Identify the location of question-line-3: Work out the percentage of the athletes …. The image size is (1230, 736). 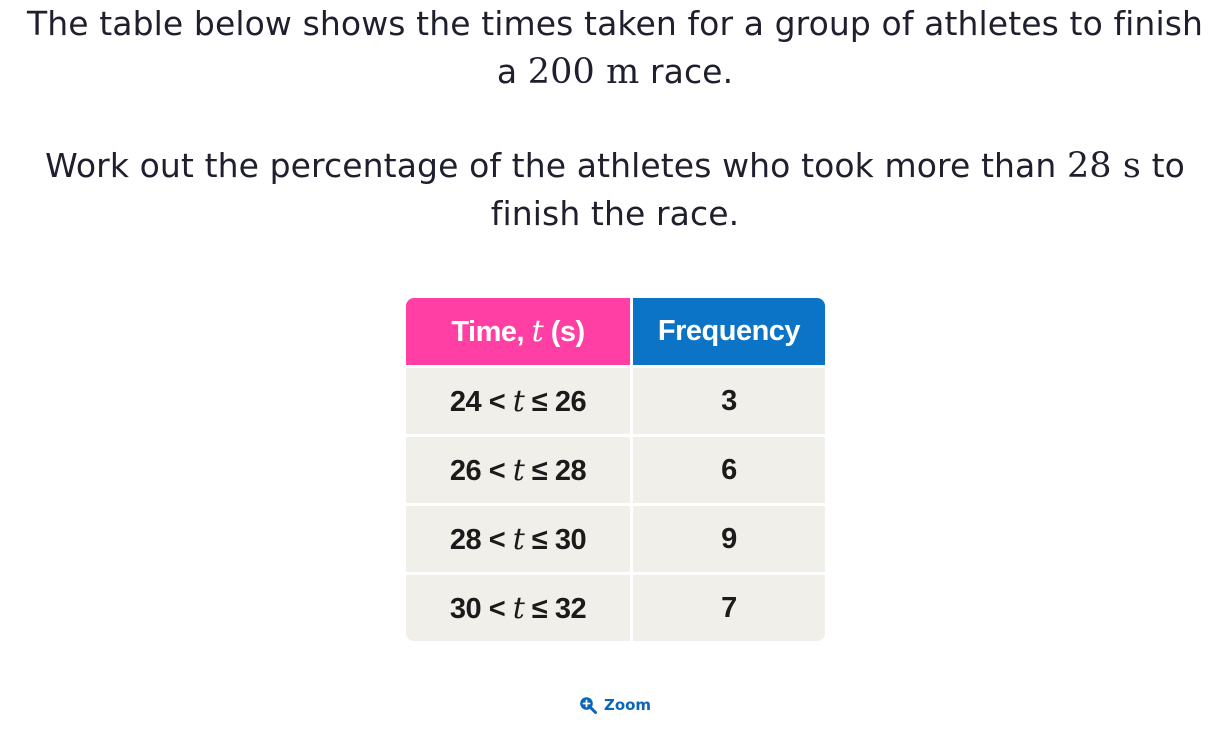
(615, 166).